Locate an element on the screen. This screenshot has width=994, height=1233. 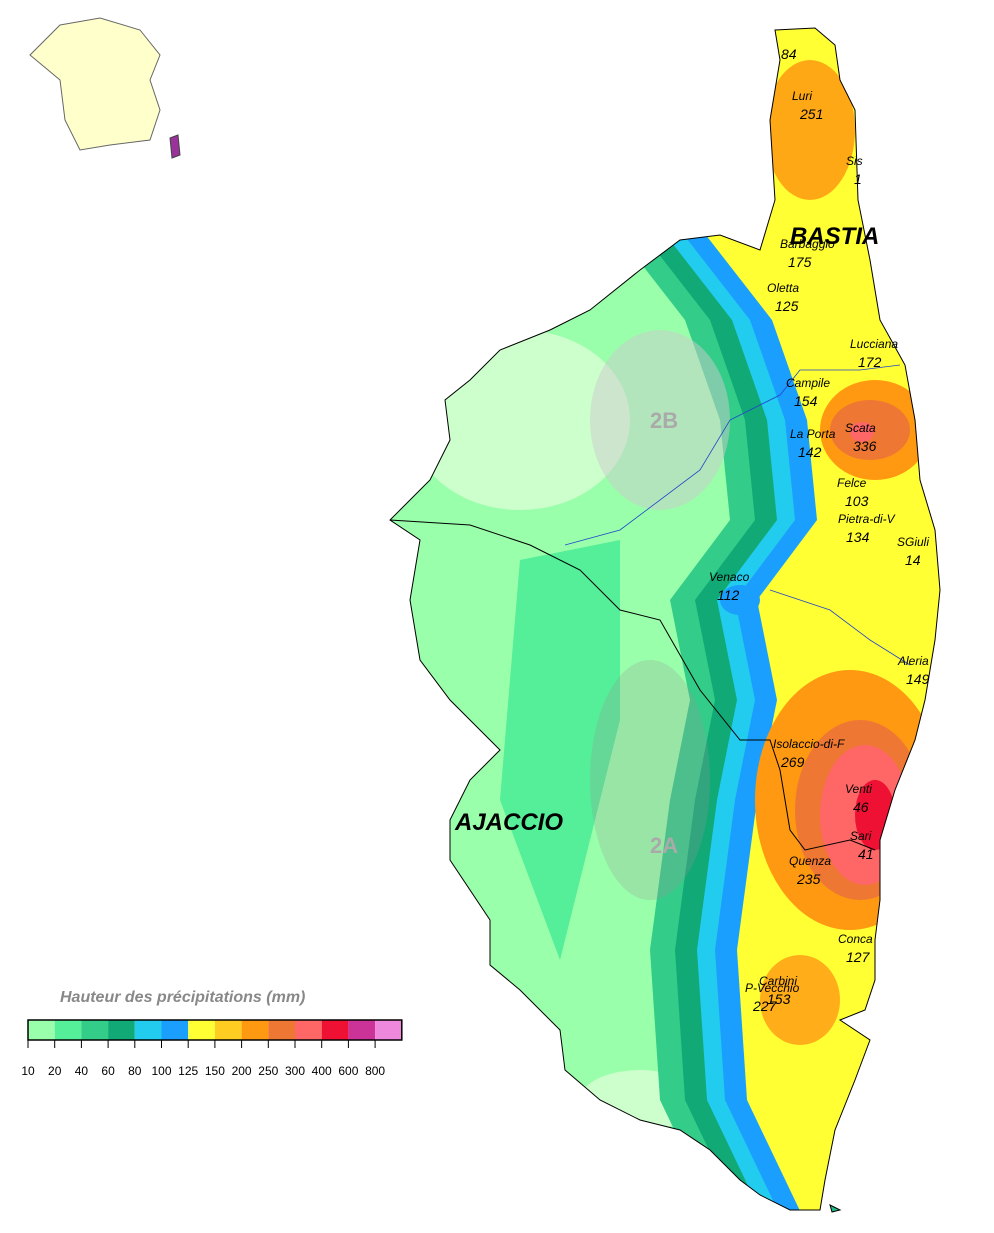
legend-tick-label: 200 is located at coordinates (242, 1071).